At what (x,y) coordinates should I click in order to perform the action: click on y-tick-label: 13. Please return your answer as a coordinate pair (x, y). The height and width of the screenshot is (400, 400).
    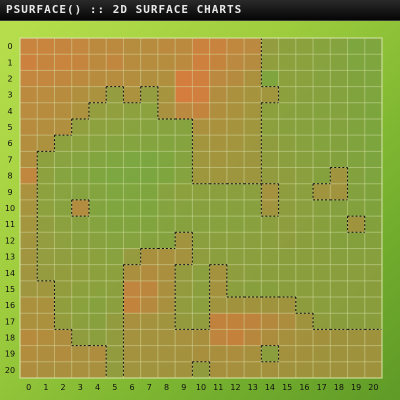
    Looking at the image, I should click on (10, 257).